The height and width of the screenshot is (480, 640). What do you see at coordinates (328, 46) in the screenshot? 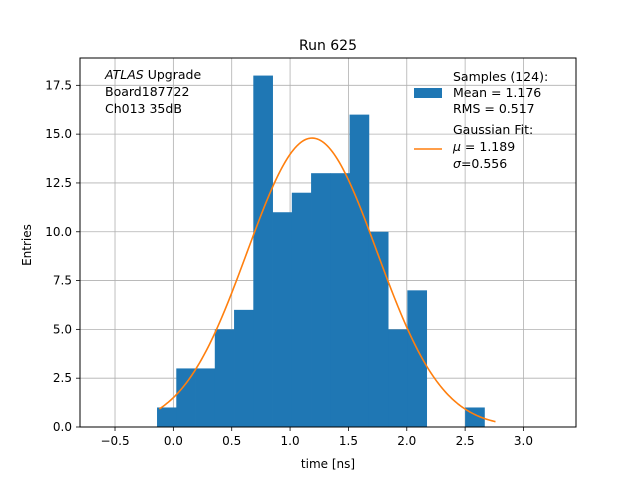
I see `chart-title: Run 625` at bounding box center [328, 46].